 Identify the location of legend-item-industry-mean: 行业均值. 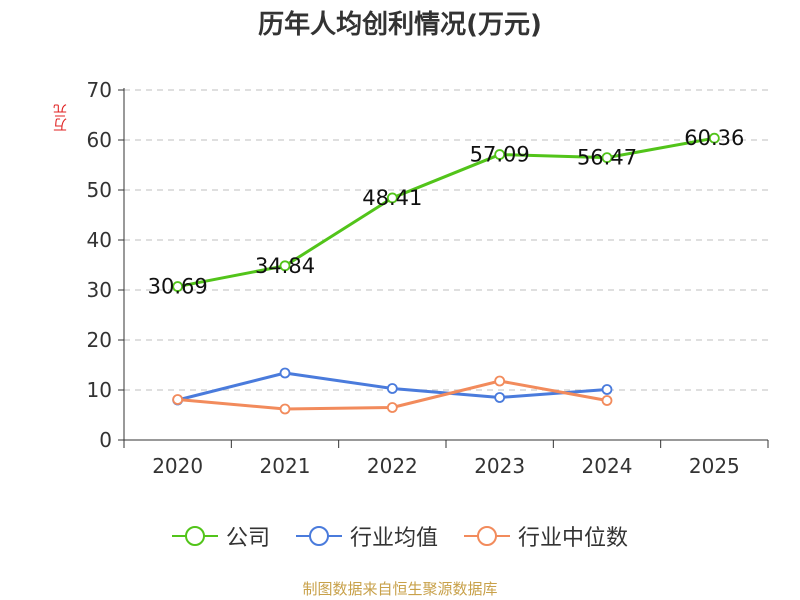
(366, 536).